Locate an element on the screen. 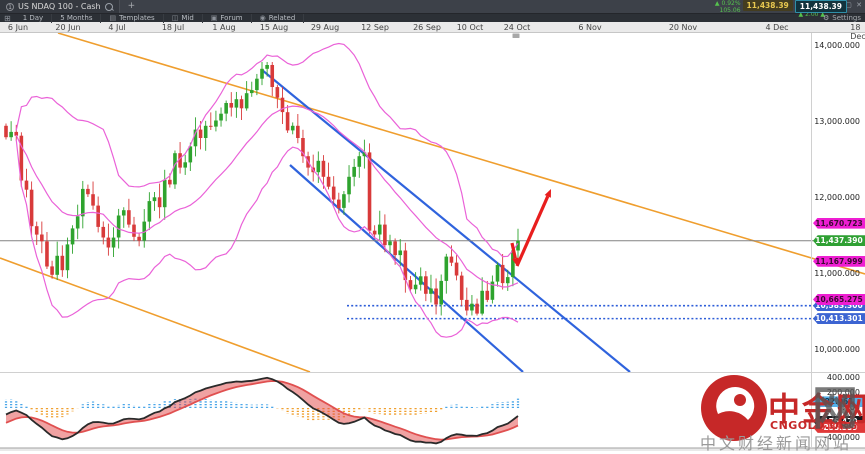  time-axis-label: 18 Dec is located at coordinates (857, 32).